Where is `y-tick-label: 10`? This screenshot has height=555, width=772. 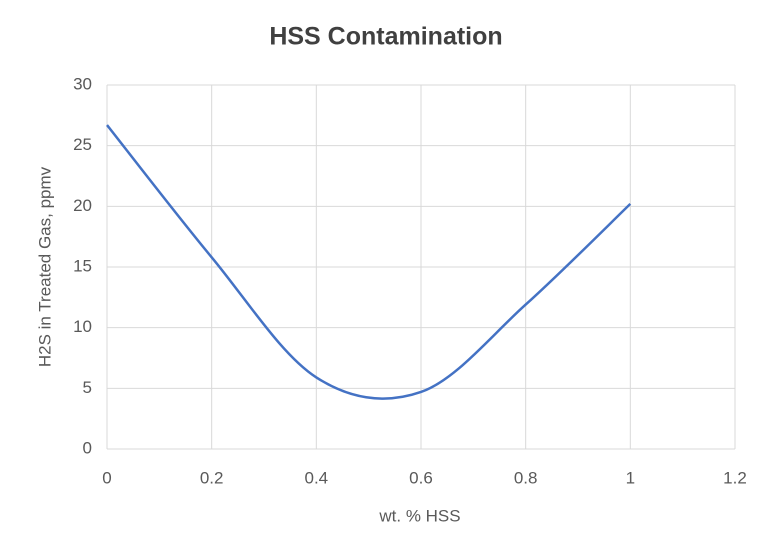 y-tick-label: 10 is located at coordinates (82, 326).